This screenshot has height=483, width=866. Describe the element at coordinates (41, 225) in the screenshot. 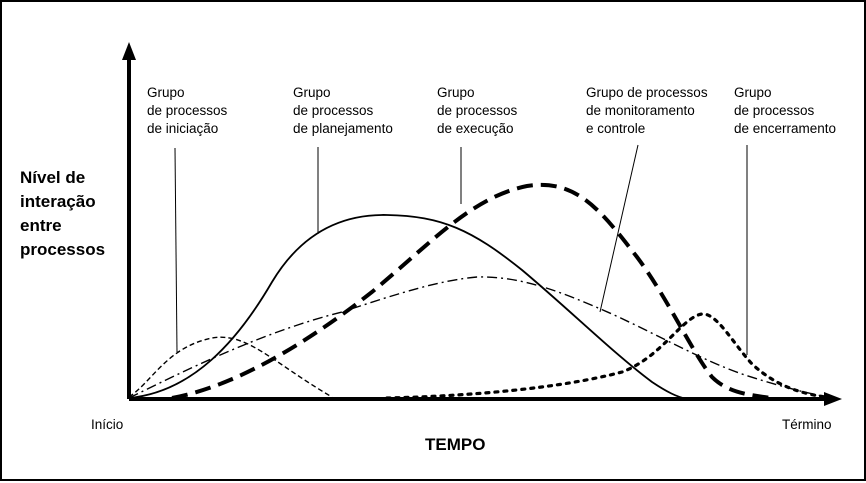

I see `y-axis-label-line: entre` at that location.